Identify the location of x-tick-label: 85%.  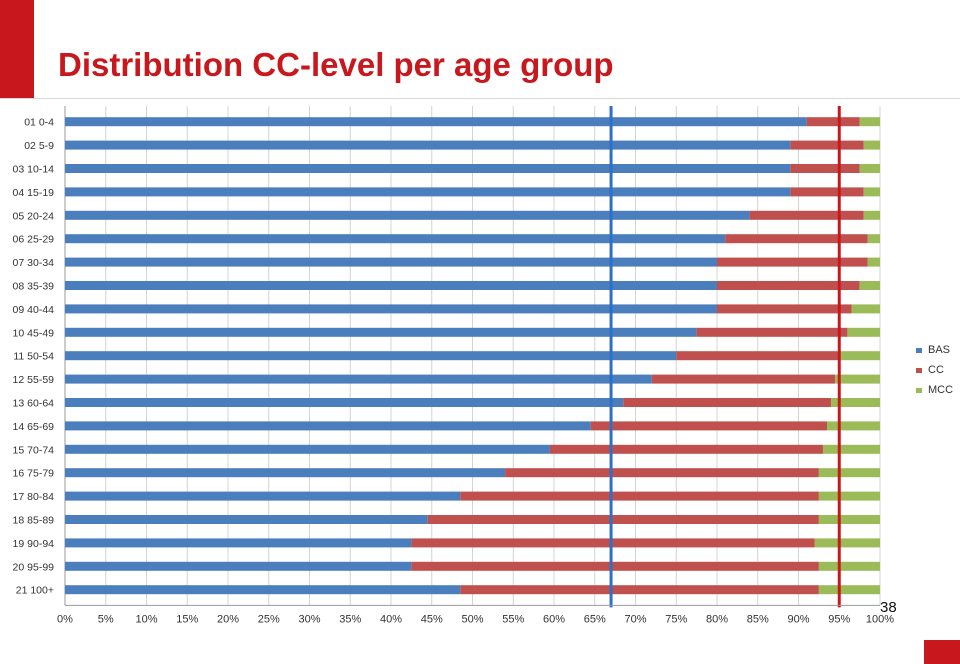
(758, 619).